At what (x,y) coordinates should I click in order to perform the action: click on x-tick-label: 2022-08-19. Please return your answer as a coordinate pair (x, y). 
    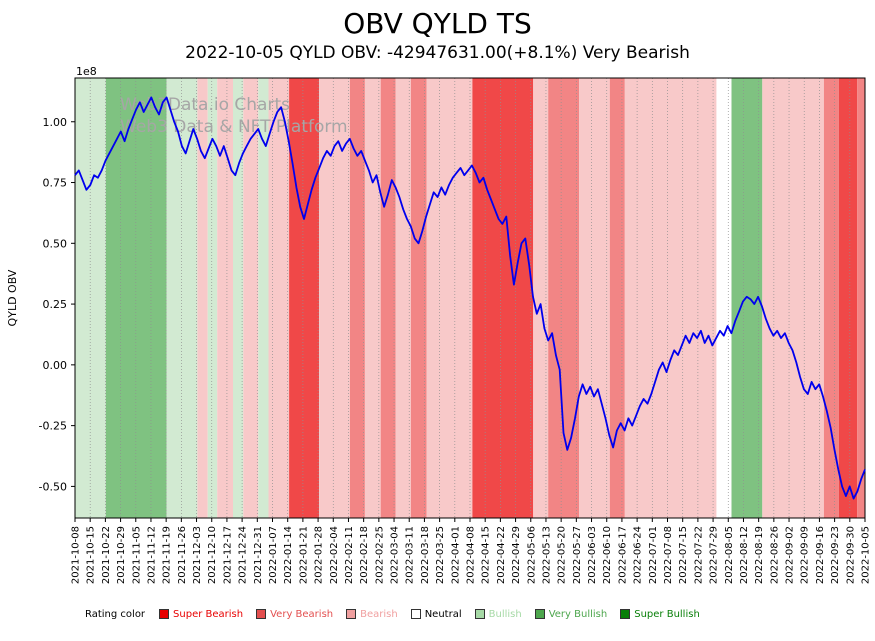
    Looking at the image, I should click on (759, 555).